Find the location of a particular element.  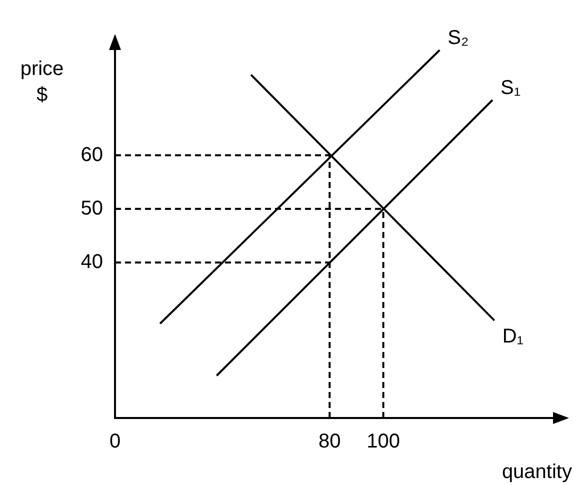

series-label: D₁ is located at coordinates (513, 336).